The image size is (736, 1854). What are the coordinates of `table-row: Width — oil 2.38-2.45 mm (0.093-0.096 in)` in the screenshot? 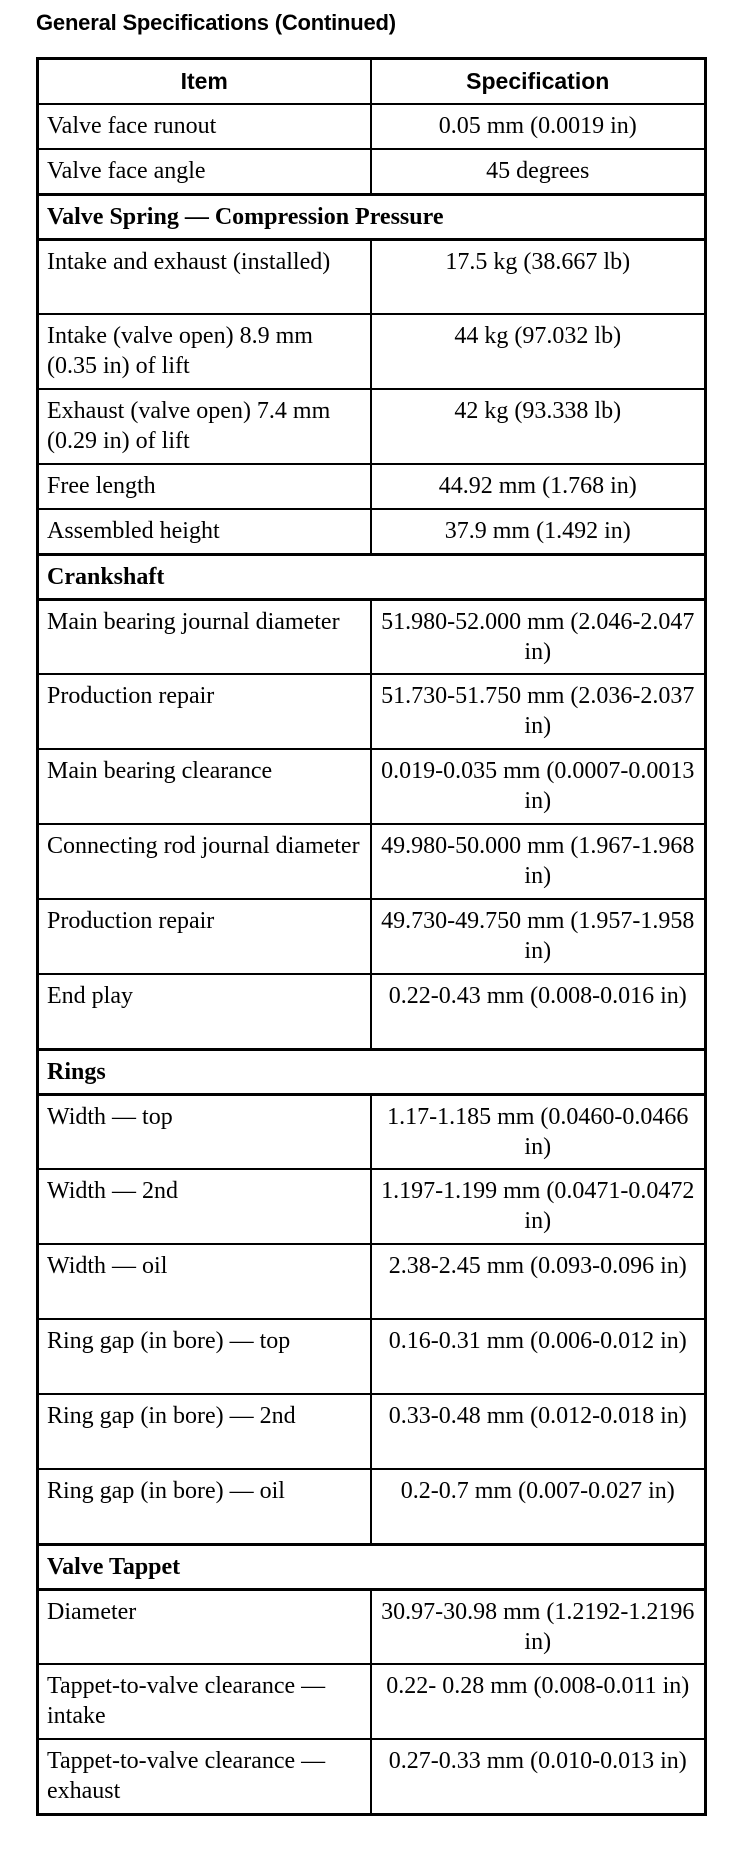 It's located at (371, 1281).